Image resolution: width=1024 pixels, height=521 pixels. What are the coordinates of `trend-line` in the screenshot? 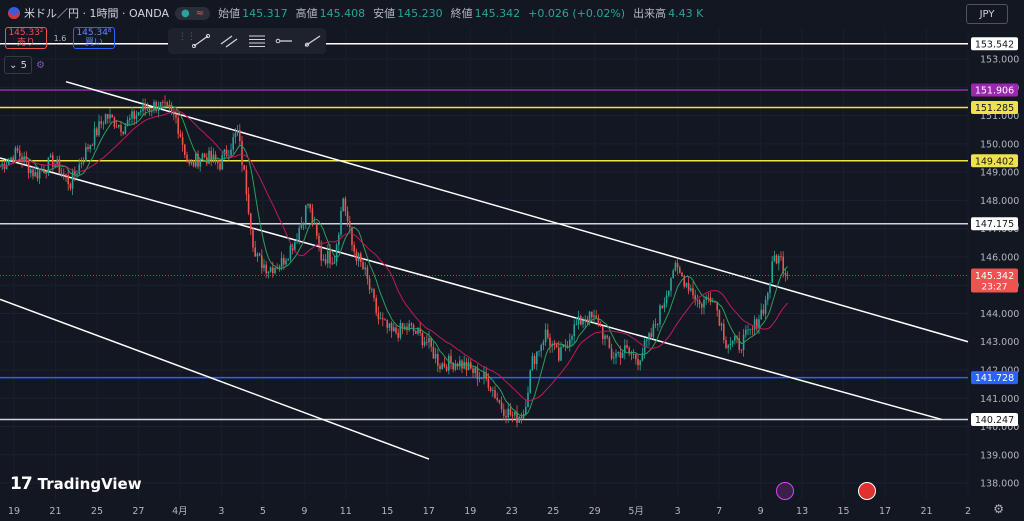 It's located at (215, 379).